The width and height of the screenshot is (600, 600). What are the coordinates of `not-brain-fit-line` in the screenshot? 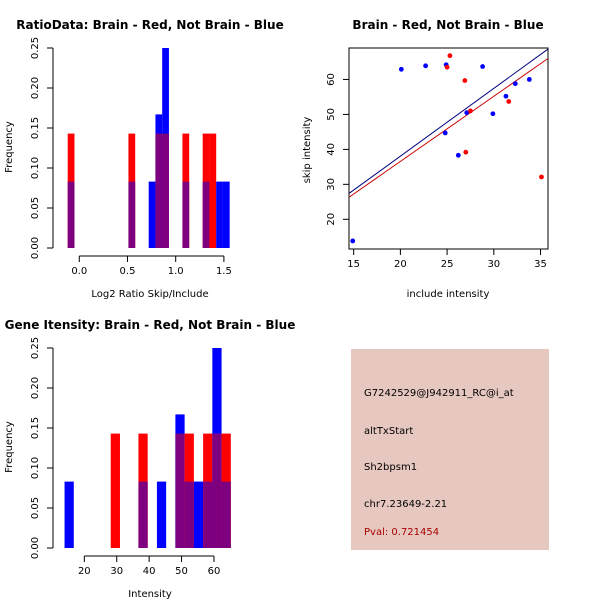 It's located at (448, 121).